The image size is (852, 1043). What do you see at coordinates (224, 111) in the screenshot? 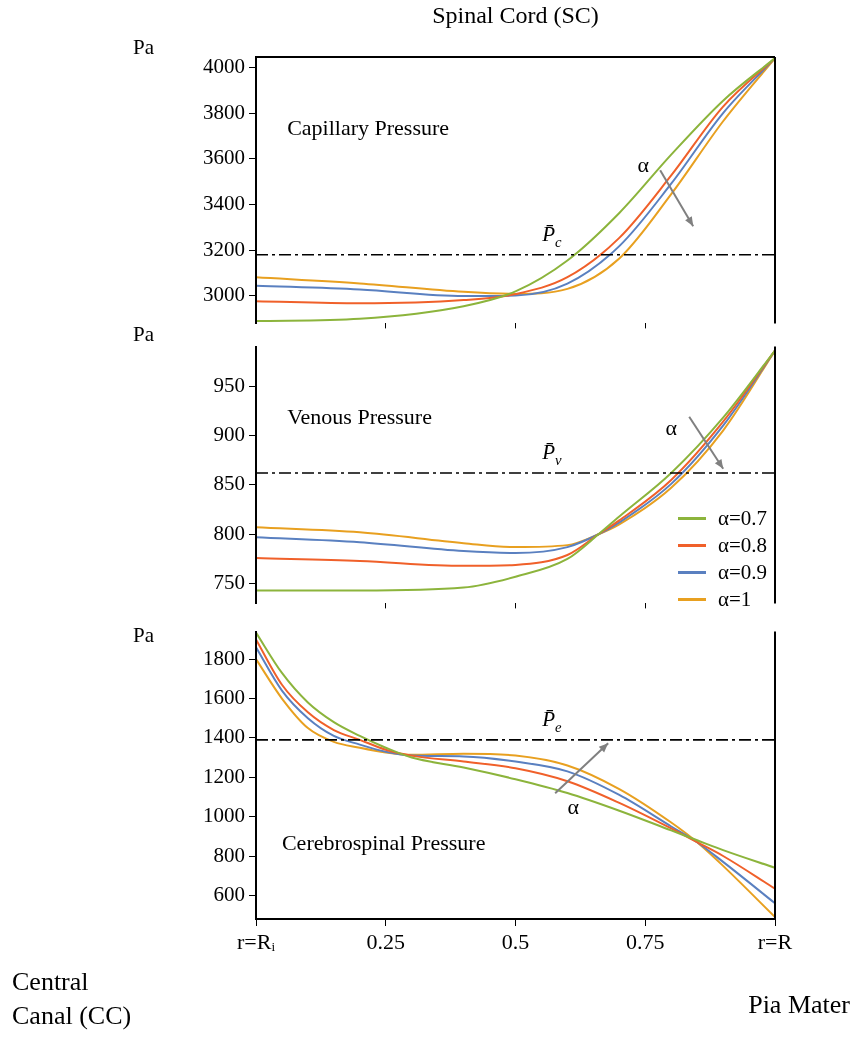
I see `y-tick-label: 3800` at bounding box center [224, 111].